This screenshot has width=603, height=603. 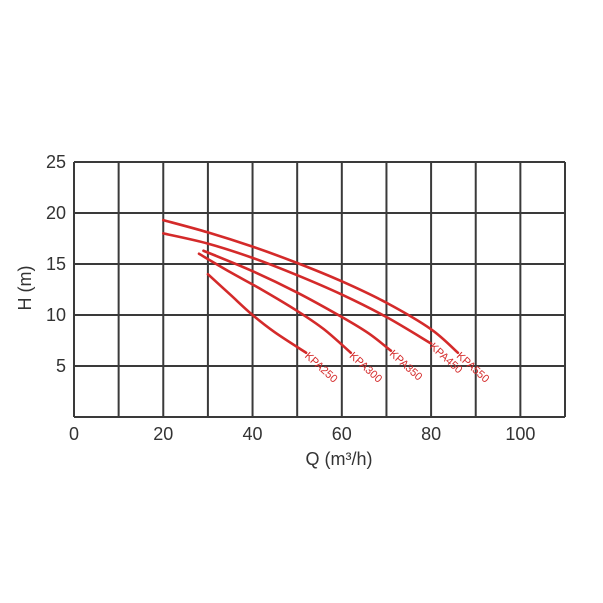 I want to click on series-label-kpa300: KPA300, so click(x=365, y=367).